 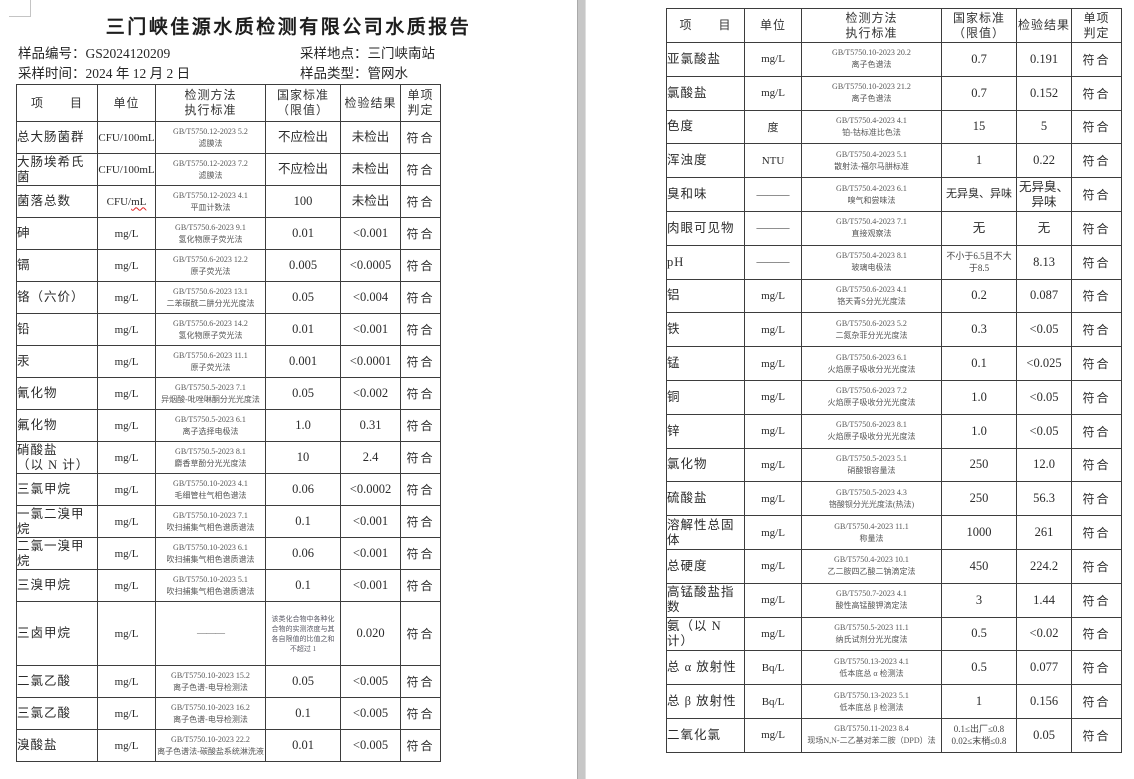 What do you see at coordinates (979, 330) in the screenshot?
I see `limit-cell: 0.3` at bounding box center [979, 330].